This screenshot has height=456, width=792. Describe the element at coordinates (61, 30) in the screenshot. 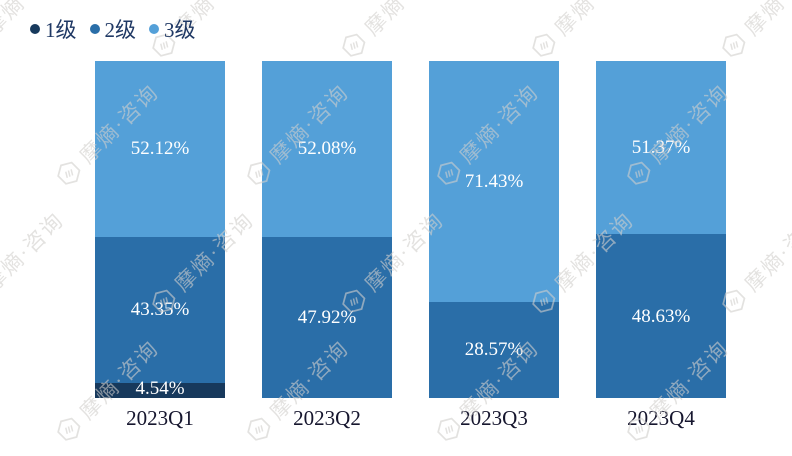

I see `legend-item-label: 1级` at that location.